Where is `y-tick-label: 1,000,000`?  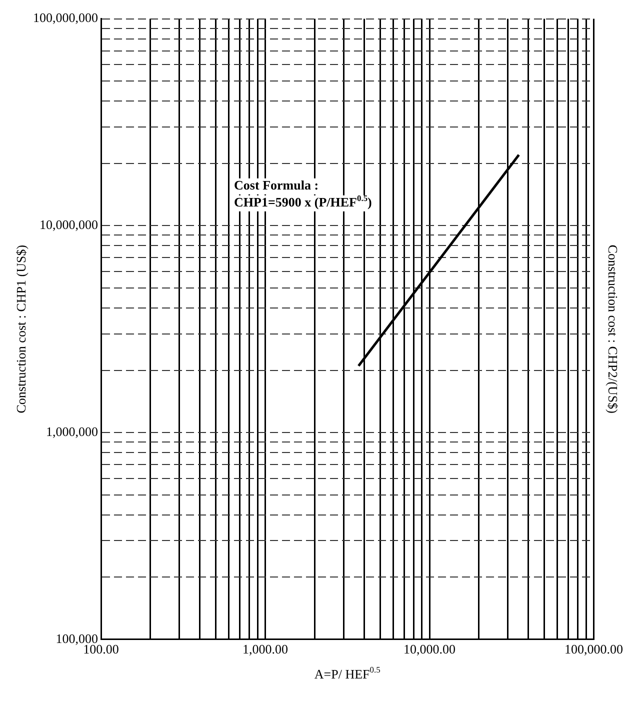
y-tick-label: 1,000,000 is located at coordinates (72, 431).